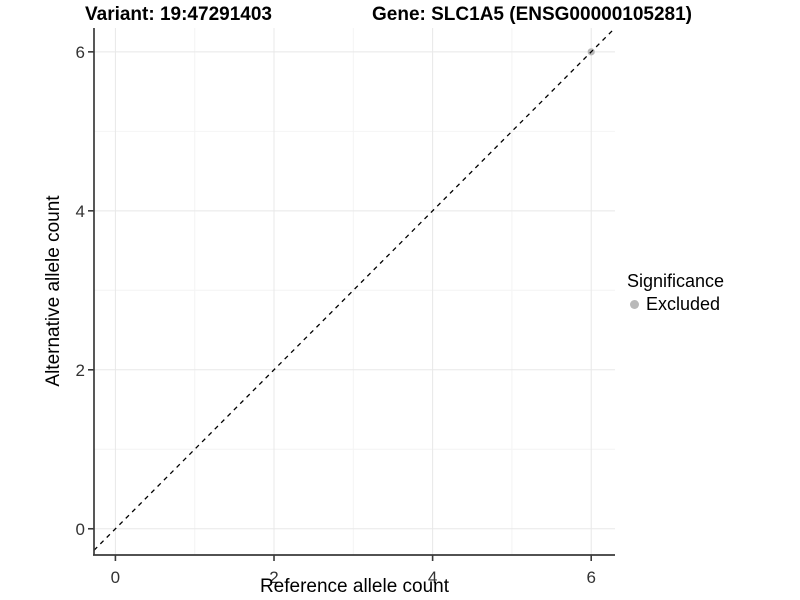 Image resolution: width=800 pixels, height=600 pixels. Describe the element at coordinates (676, 281) in the screenshot. I see `legend-title: Significance` at that location.